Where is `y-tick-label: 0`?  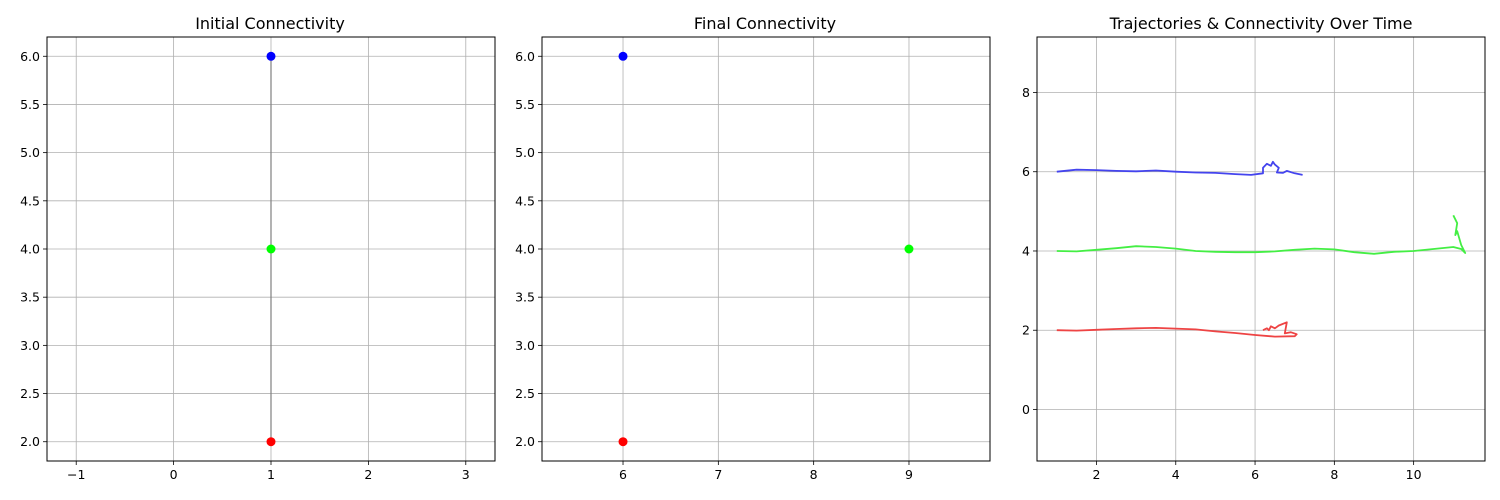 y-tick-label: 0 is located at coordinates (1026, 409).